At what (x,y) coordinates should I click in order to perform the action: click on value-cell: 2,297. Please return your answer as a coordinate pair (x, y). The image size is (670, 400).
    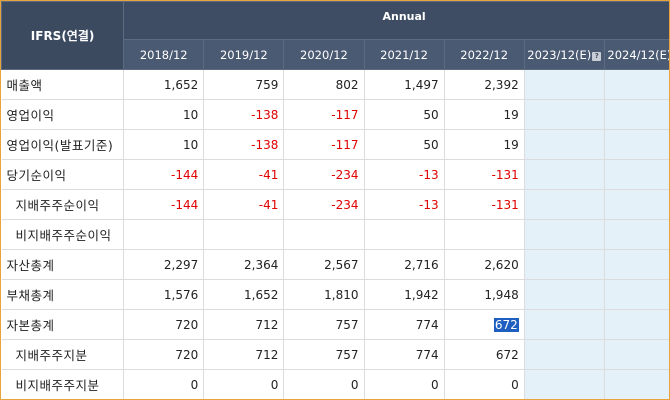
    Looking at the image, I should click on (164, 264).